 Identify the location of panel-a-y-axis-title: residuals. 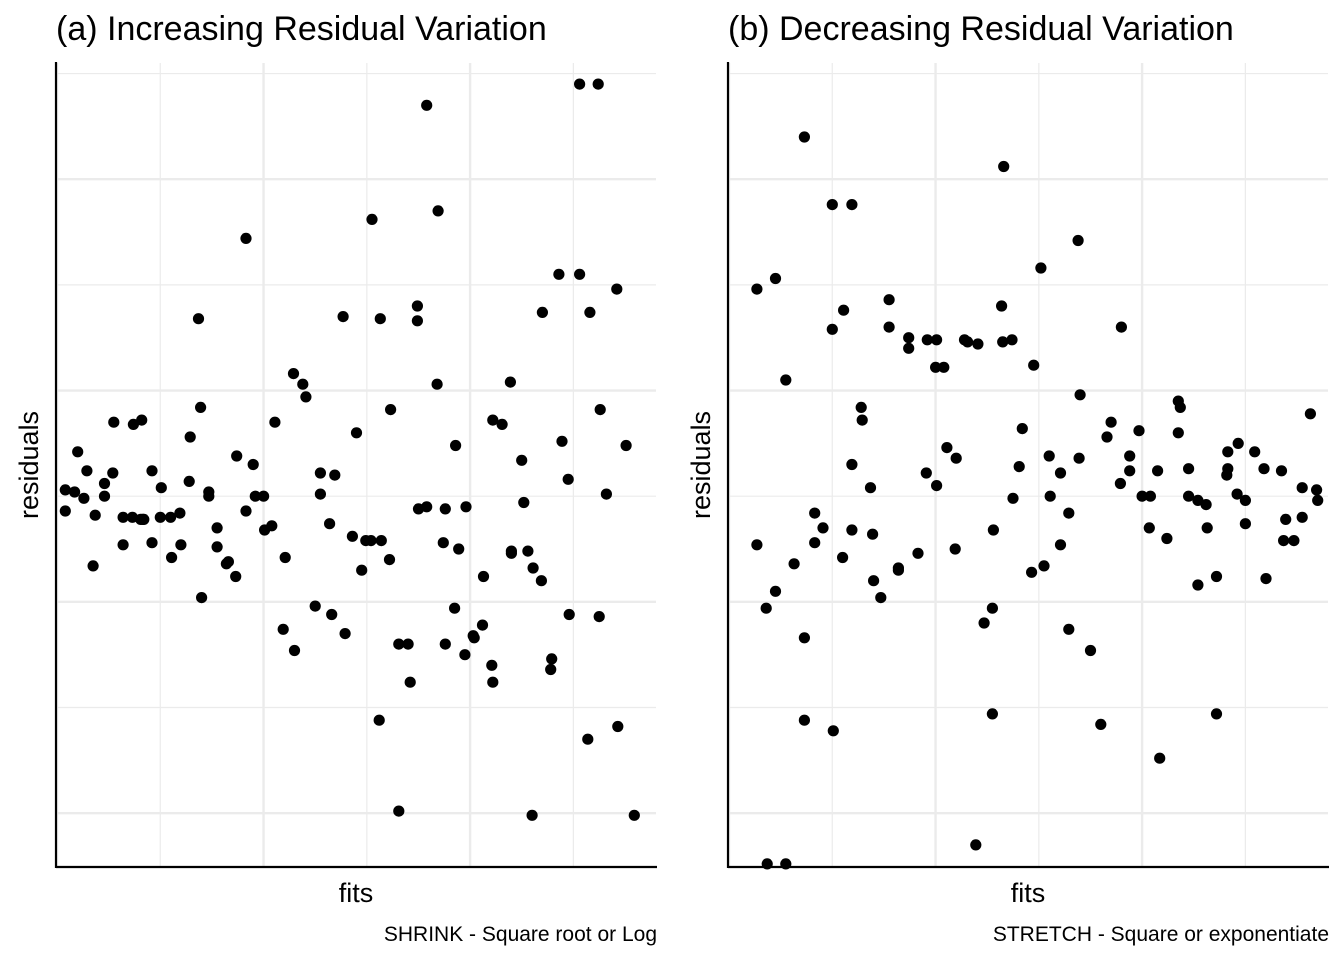
(29, 465).